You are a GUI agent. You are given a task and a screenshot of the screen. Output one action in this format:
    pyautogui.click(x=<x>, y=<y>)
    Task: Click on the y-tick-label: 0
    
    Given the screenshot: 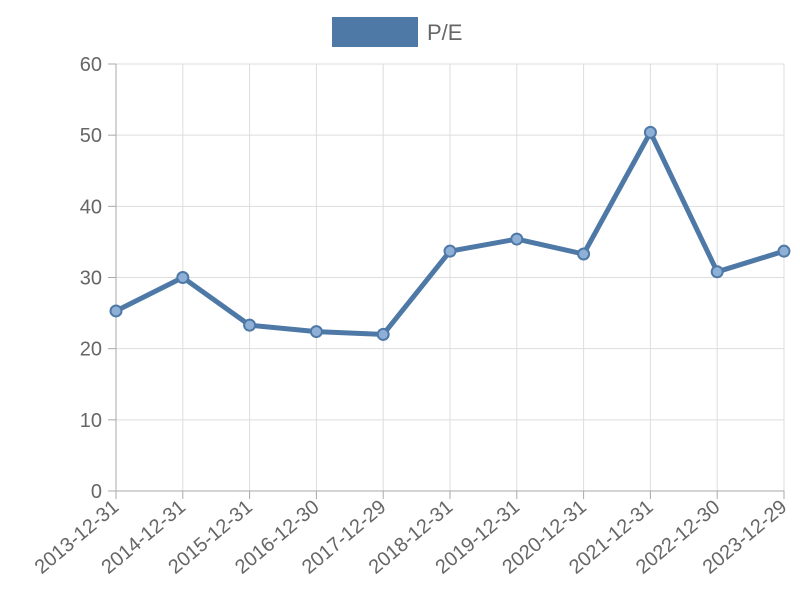 What is the action you would take?
    pyautogui.click(x=96, y=492)
    